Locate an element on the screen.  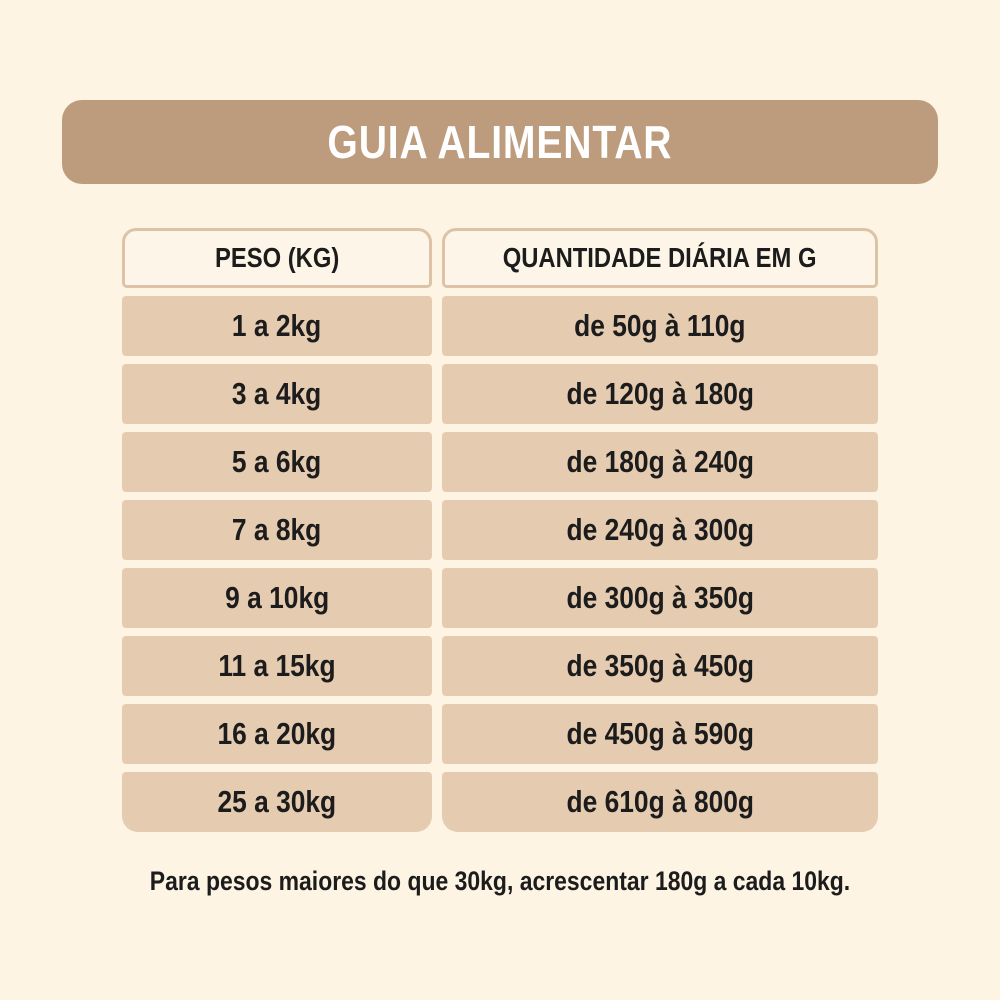
column-header-peso: PESO (KG) is located at coordinates (277, 258).